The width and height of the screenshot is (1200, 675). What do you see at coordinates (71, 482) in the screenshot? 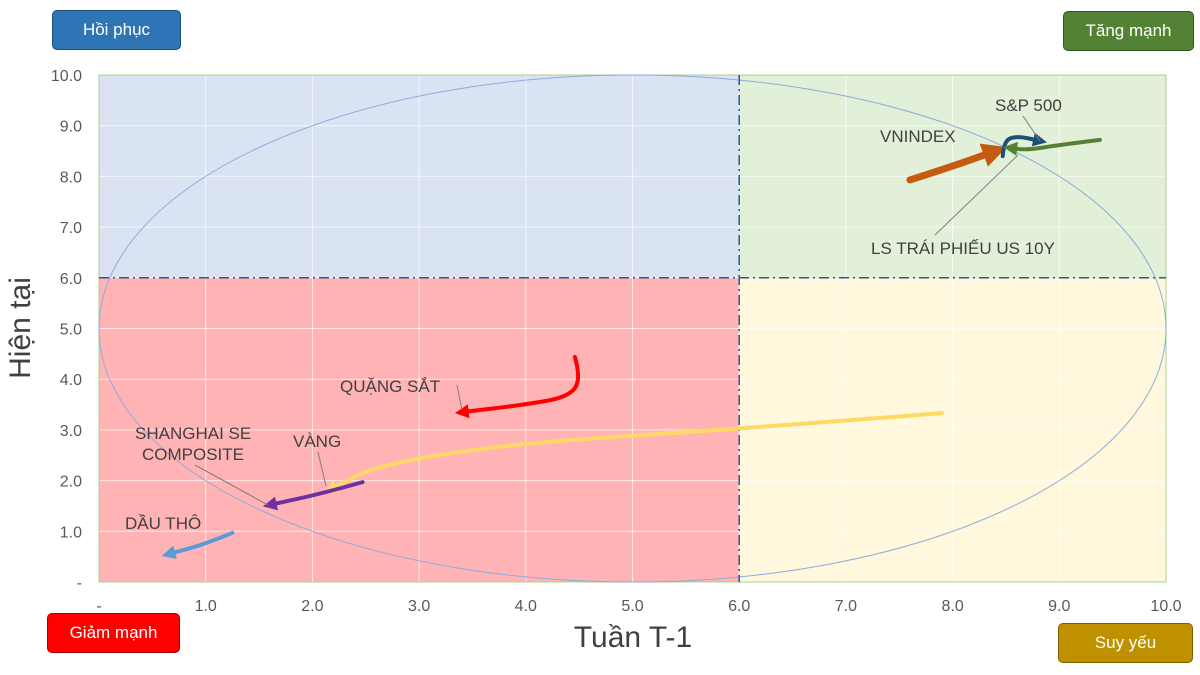
I see `y-tick-label: 2.0` at bounding box center [71, 482].